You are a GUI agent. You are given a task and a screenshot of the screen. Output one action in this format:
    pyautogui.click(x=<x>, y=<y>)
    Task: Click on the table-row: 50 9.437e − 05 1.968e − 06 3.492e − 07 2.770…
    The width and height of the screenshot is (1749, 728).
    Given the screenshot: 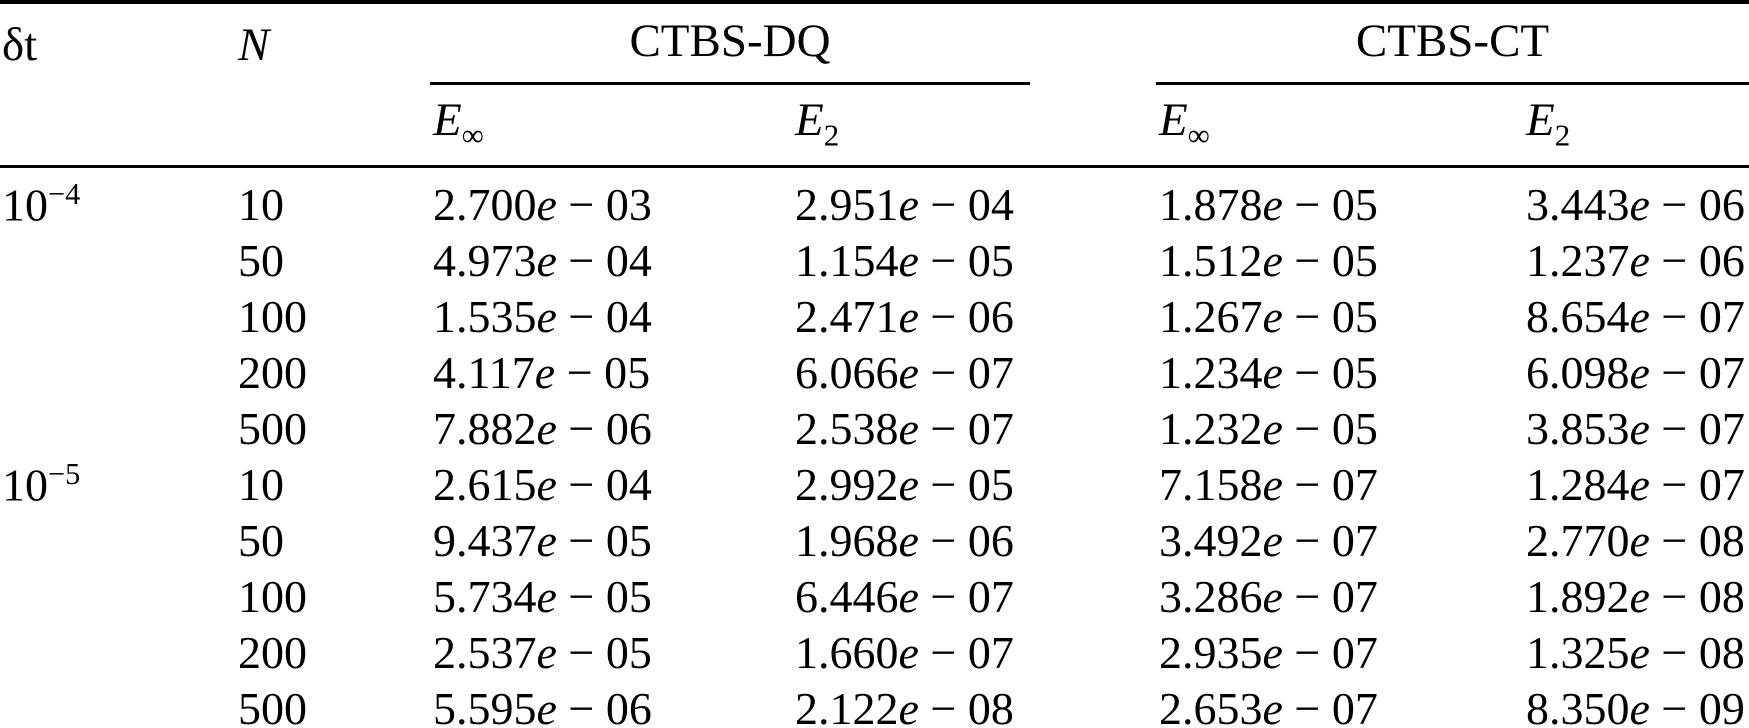 What is the action you would take?
    pyautogui.click(x=874, y=540)
    